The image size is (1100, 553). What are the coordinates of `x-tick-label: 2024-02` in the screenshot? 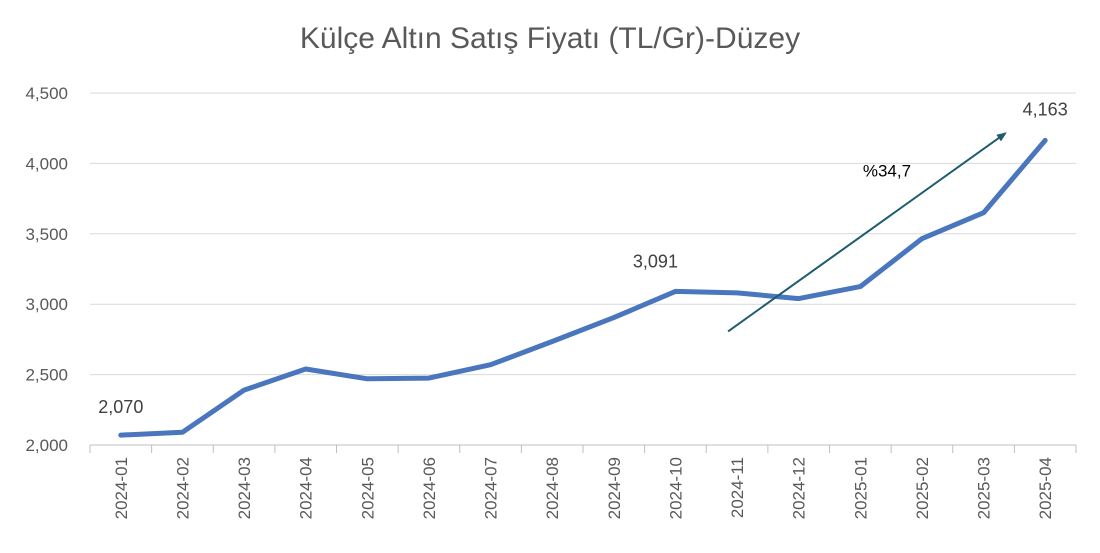 It's located at (182, 488).